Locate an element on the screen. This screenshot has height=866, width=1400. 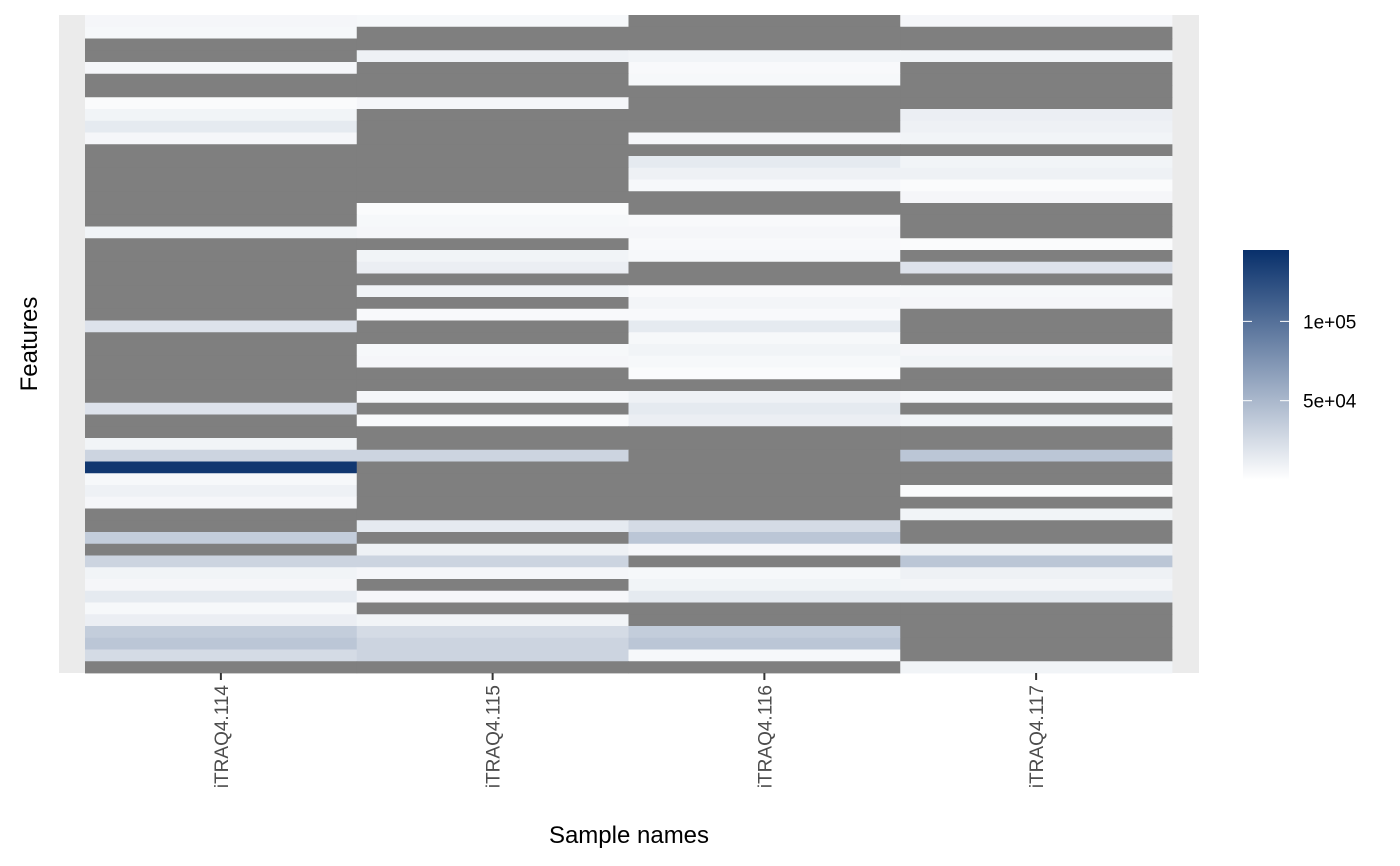
x-axis: iTRAQ4.114 iTRAQ4.115 iTRAQ4.116 iTRAQ4.117 is located at coordinates (630, 730).